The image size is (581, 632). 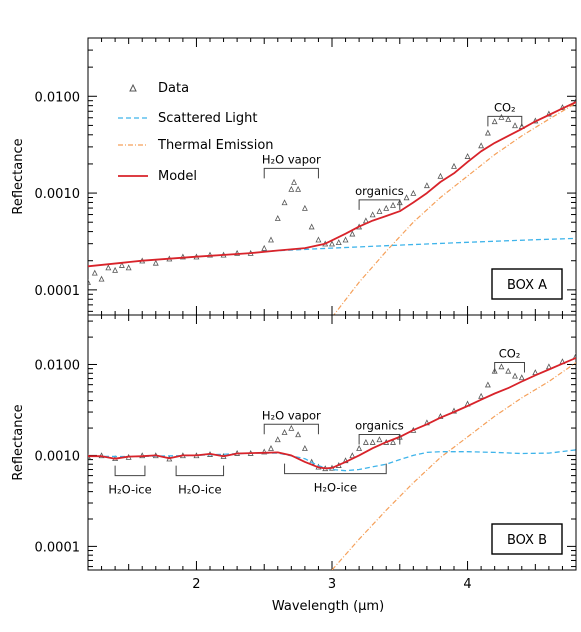 What do you see at coordinates (58, 97) in the screenshot?
I see `y-tick-label: 0.0100` at bounding box center [58, 97].